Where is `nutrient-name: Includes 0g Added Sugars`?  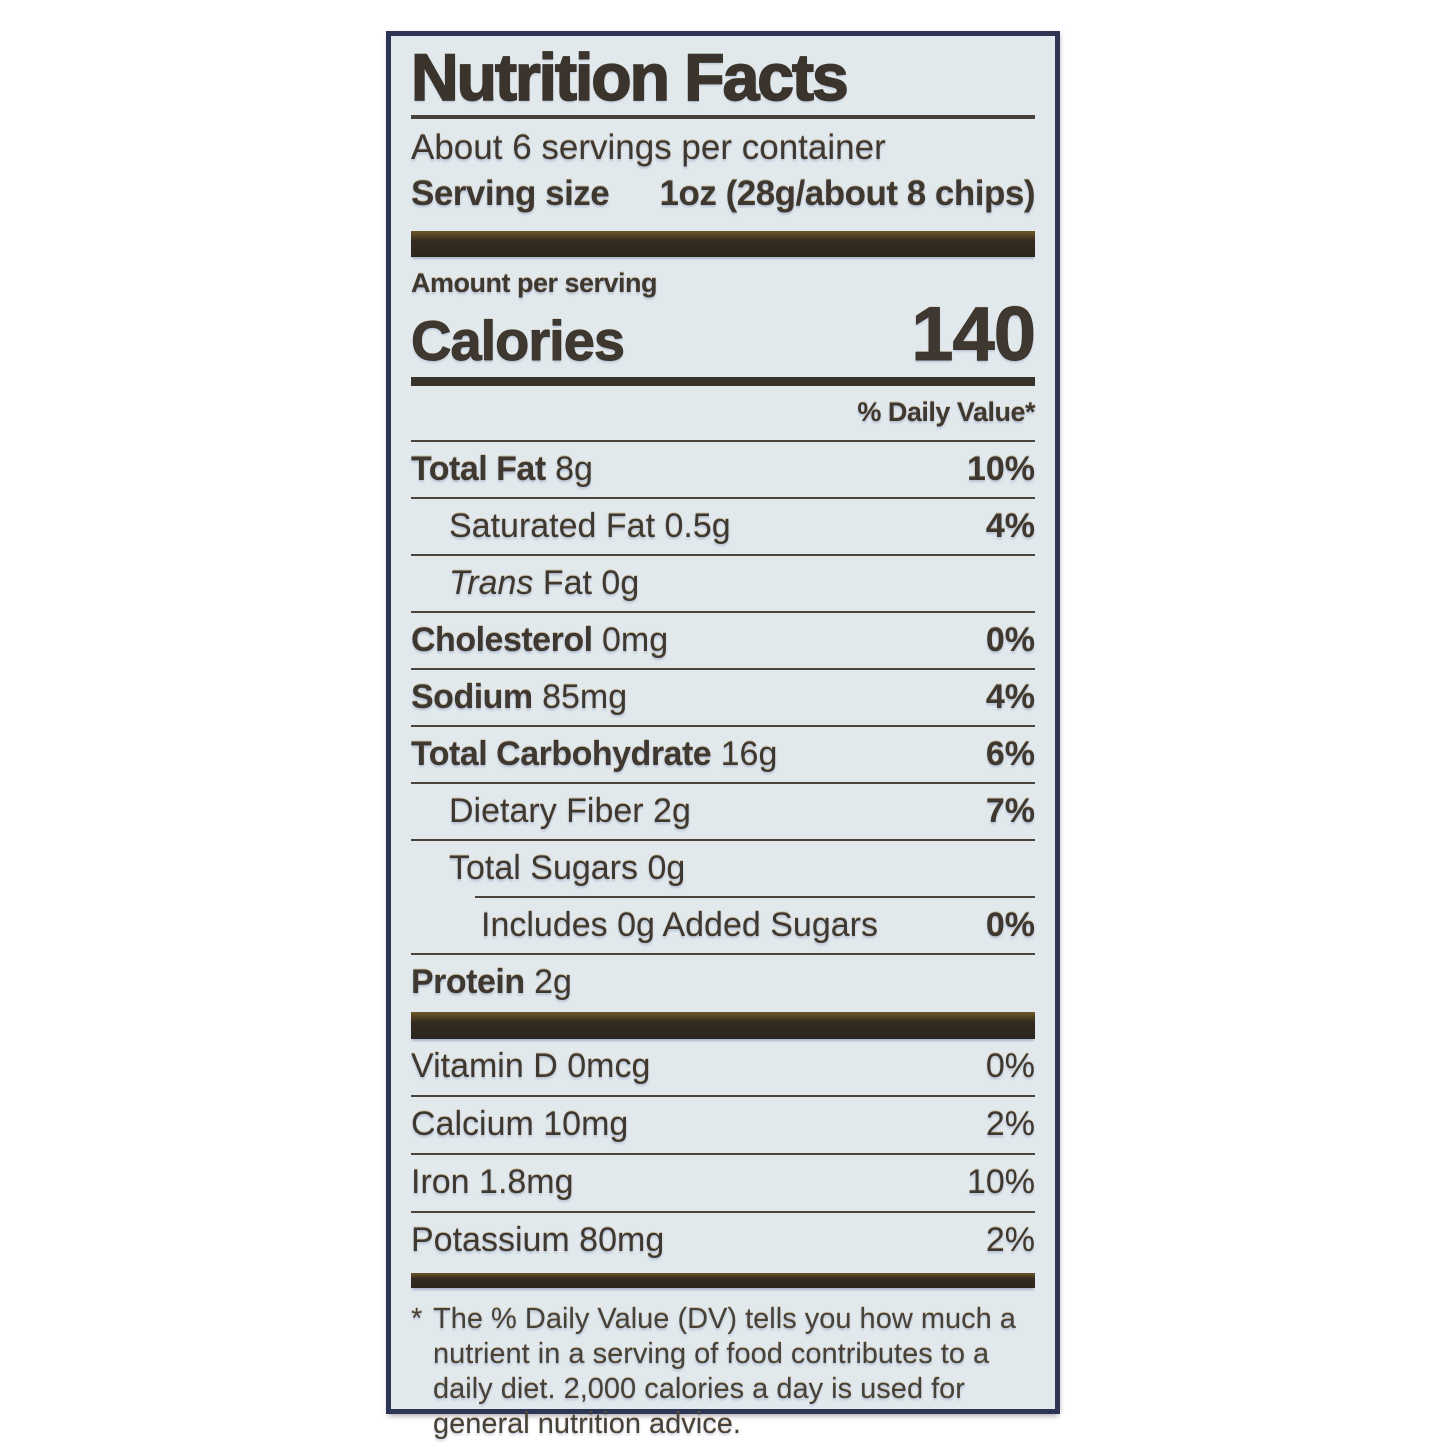
nutrient-name: Includes 0g Added Sugars is located at coordinates (679, 924).